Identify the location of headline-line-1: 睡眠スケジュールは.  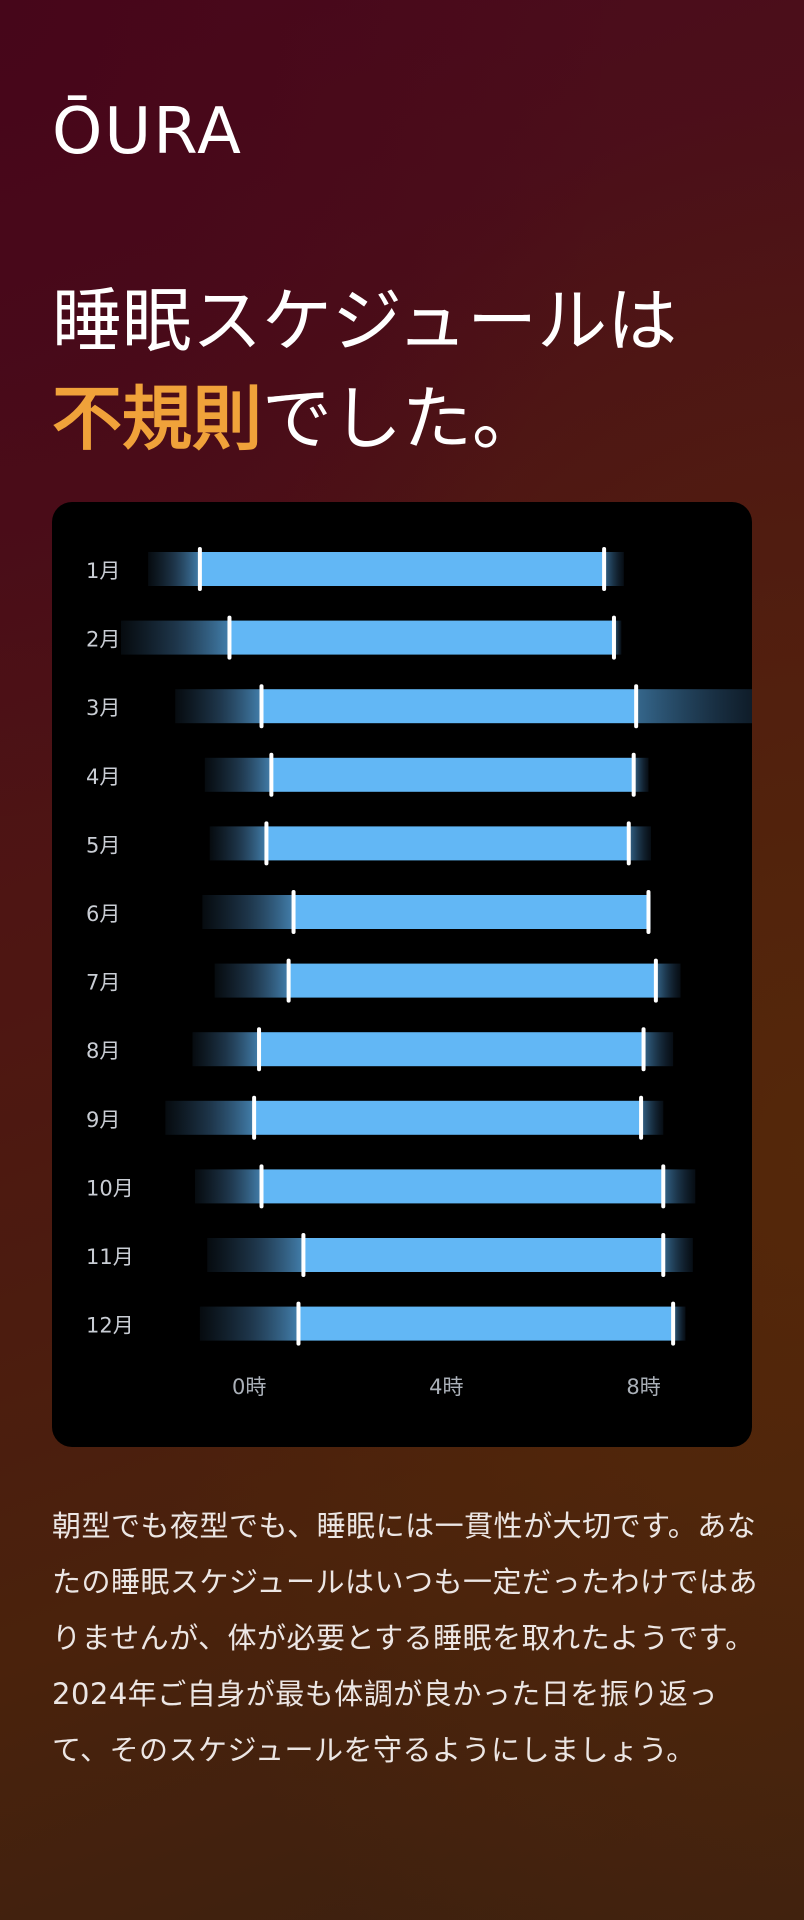
(365, 321).